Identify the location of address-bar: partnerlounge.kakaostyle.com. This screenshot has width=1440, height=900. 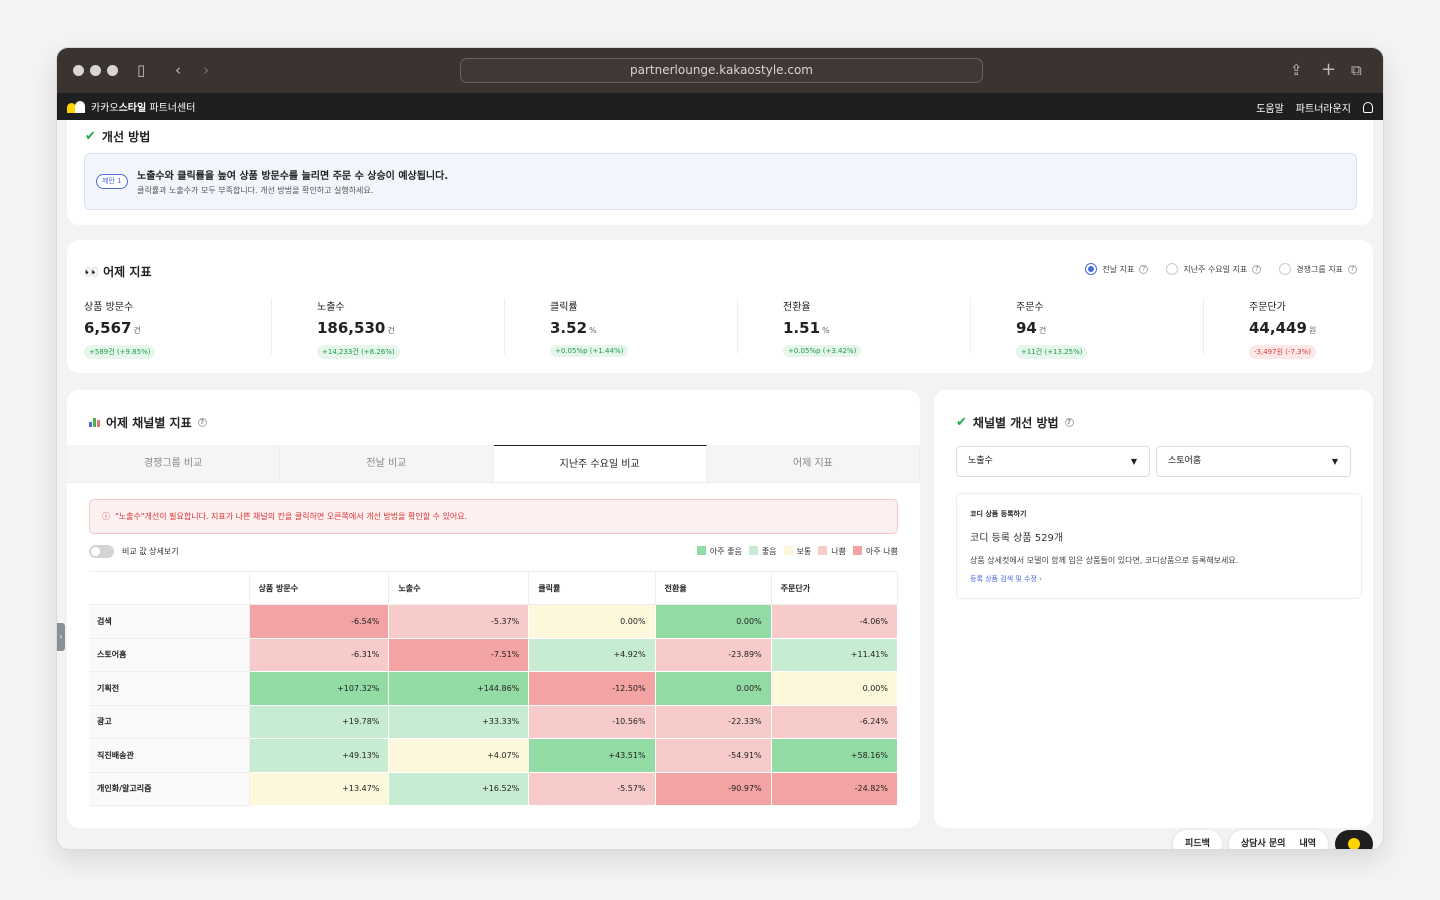
(721, 70).